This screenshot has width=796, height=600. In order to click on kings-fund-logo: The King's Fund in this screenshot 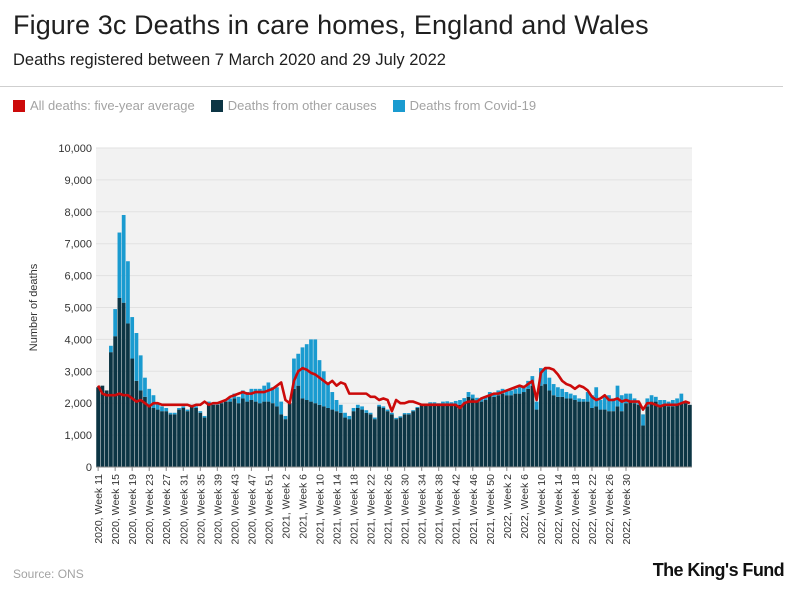, I will do `click(718, 570)`.